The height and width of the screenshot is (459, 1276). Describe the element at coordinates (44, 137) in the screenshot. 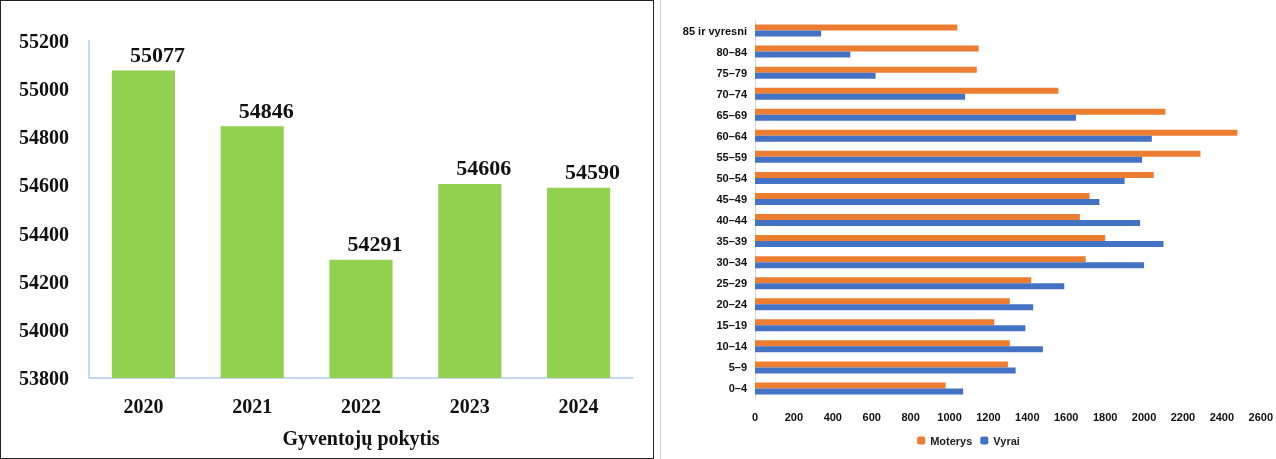

I see `y-tick-label: 54800` at that location.